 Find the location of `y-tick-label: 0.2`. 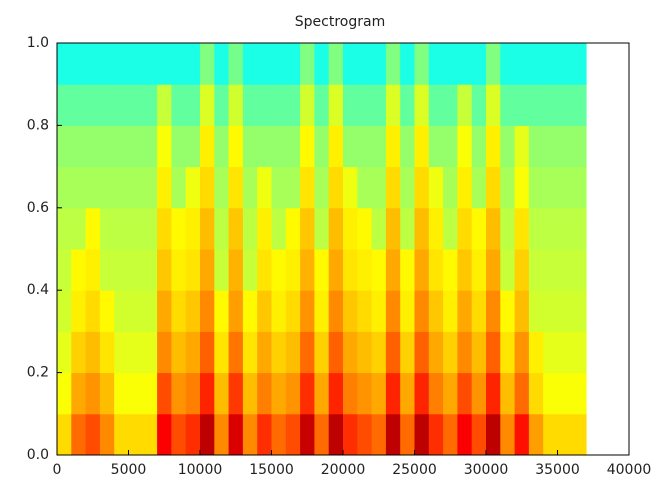

y-tick-label: 0.2 is located at coordinates (38, 373).